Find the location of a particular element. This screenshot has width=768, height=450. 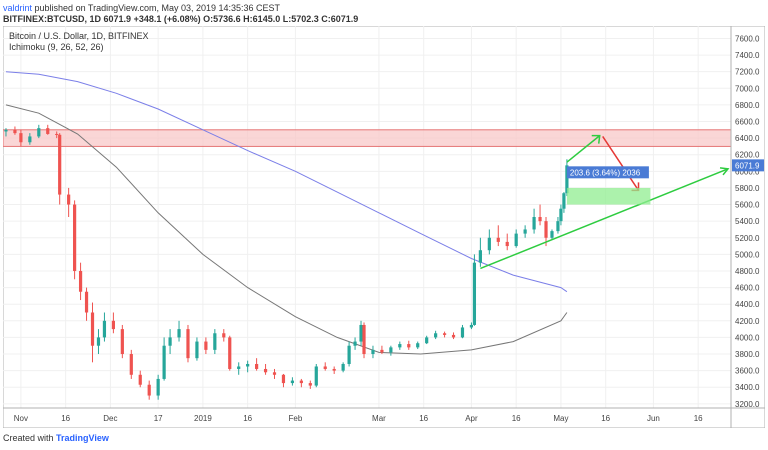

time-tick-label: Jun is located at coordinates (653, 418).